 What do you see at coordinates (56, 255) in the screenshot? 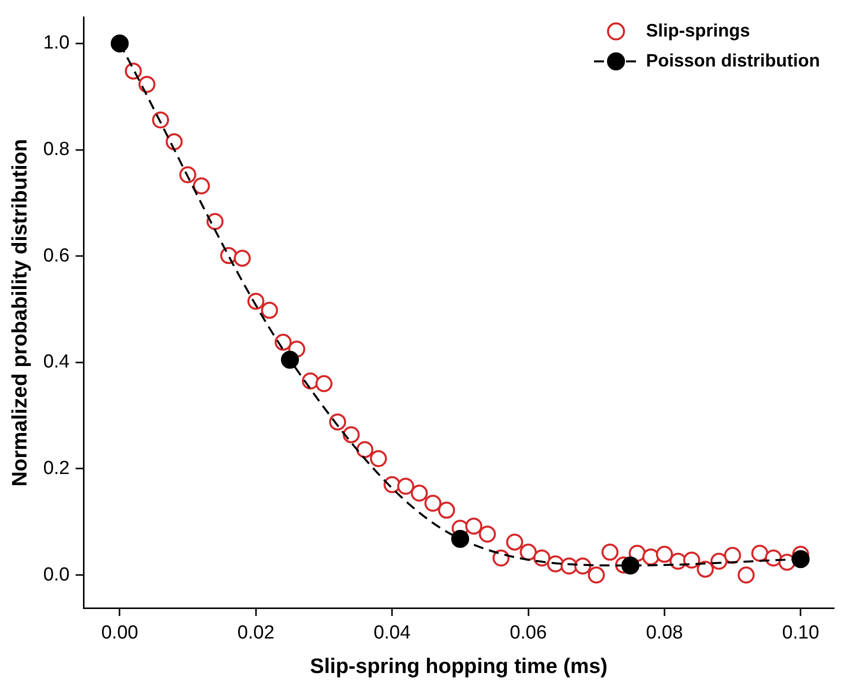
I see `y-tick-label: 0.6` at bounding box center [56, 255].